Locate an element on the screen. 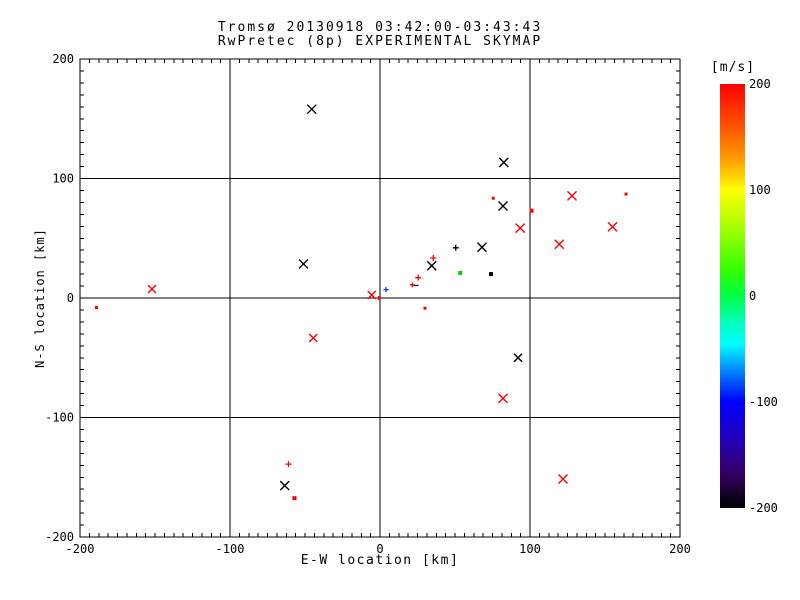  colorbar-tick-label: 100 is located at coordinates (760, 190).